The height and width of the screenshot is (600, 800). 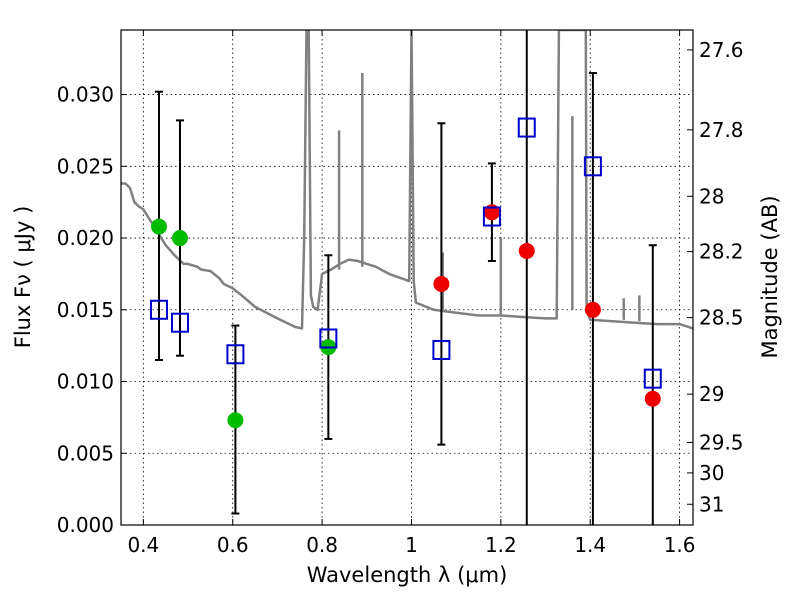 I want to click on right-tick-label: 29, so click(x=711, y=394).